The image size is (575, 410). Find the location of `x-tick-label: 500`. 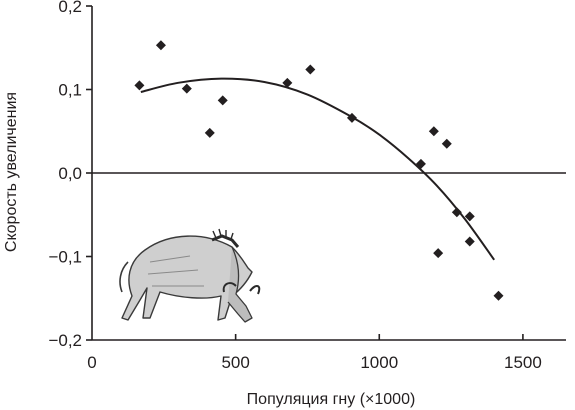

x-tick-label: 500 is located at coordinates (235, 362).